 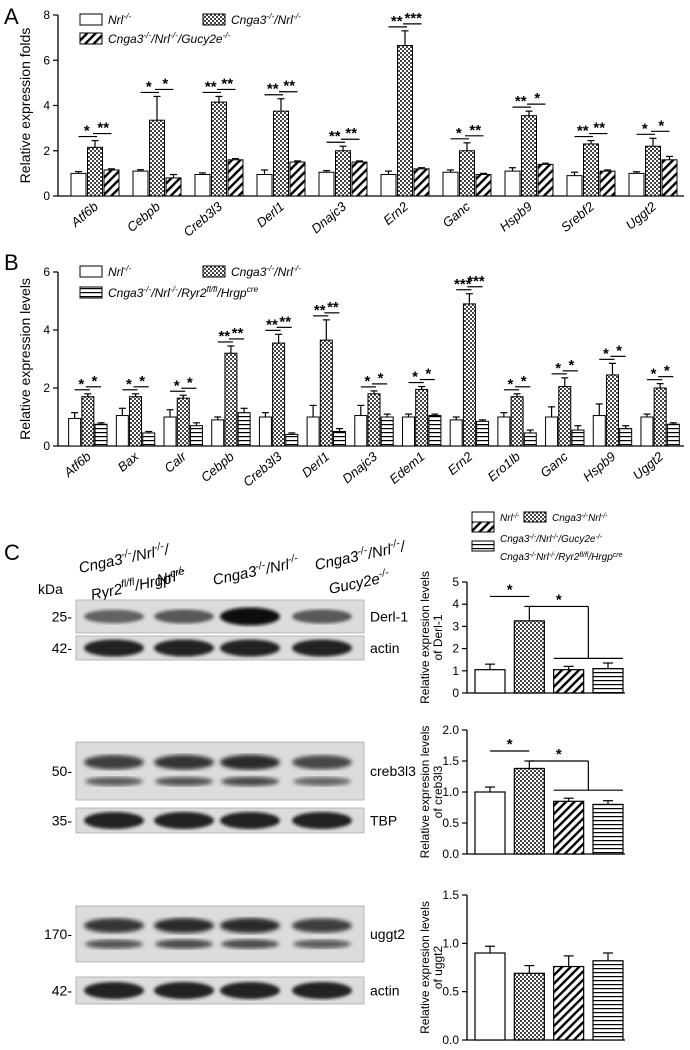 What do you see at coordinates (455, 693) in the screenshot?
I see `y-tick-label: 0` at bounding box center [455, 693].